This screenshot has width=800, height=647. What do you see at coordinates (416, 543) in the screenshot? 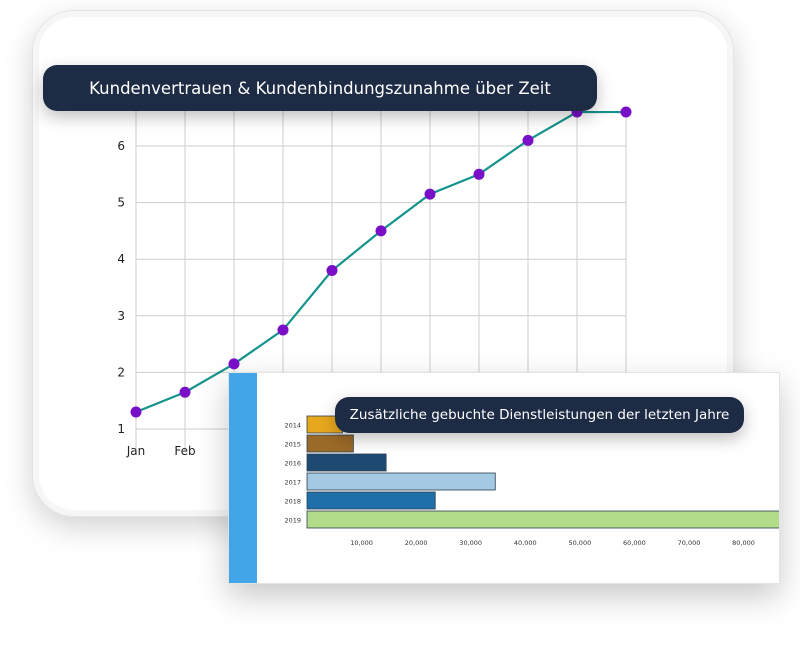
I see `x-tick-label: 20,000` at bounding box center [416, 543].